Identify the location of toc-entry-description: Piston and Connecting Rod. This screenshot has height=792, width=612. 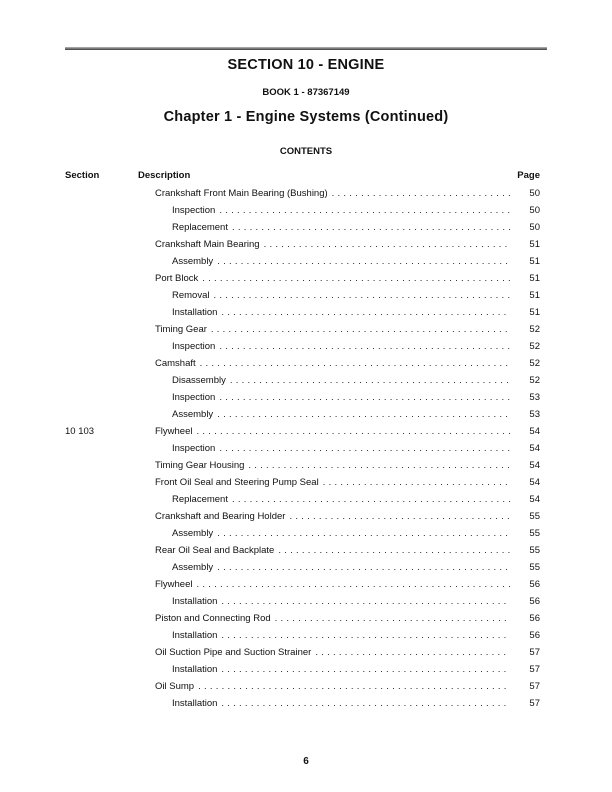
(213, 618).